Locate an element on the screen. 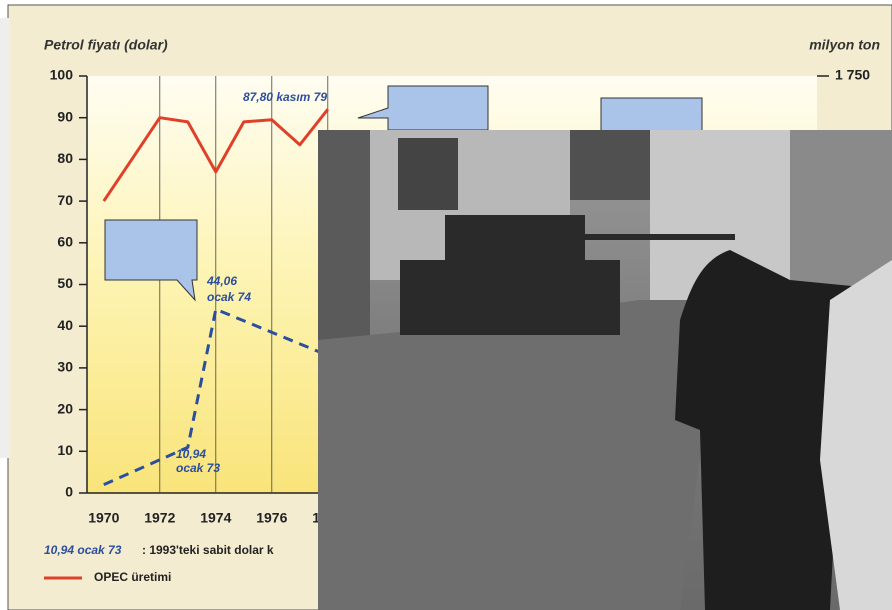  y-tick-label: 40 is located at coordinates (65, 325).